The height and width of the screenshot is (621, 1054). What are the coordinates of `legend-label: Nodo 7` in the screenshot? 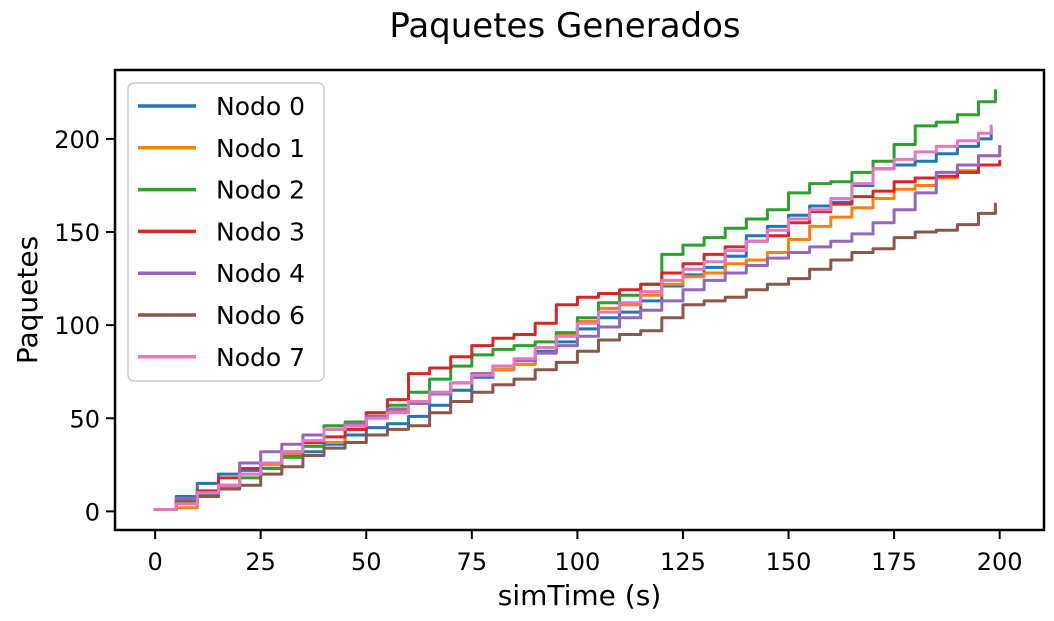 It's located at (260, 357).